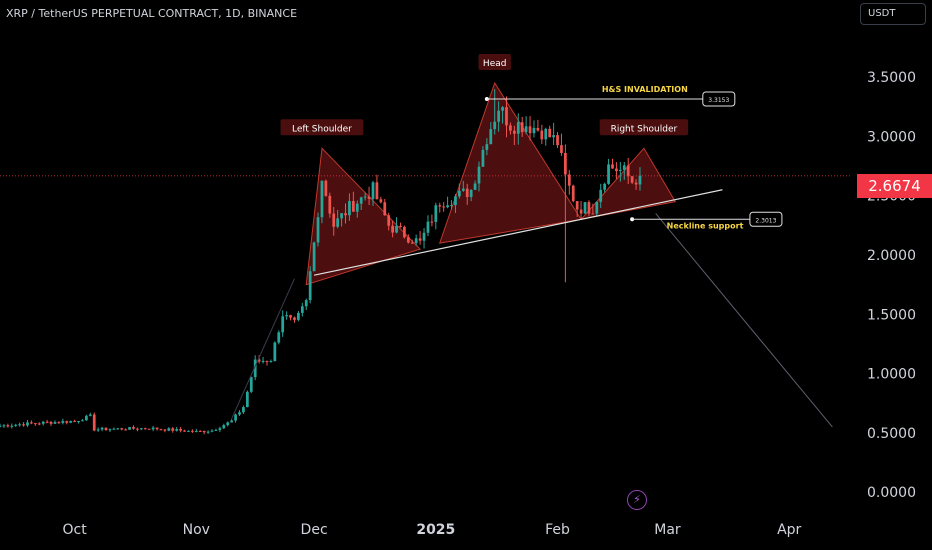  I want to click on y-tick-label: 3.0000, so click(891, 137).